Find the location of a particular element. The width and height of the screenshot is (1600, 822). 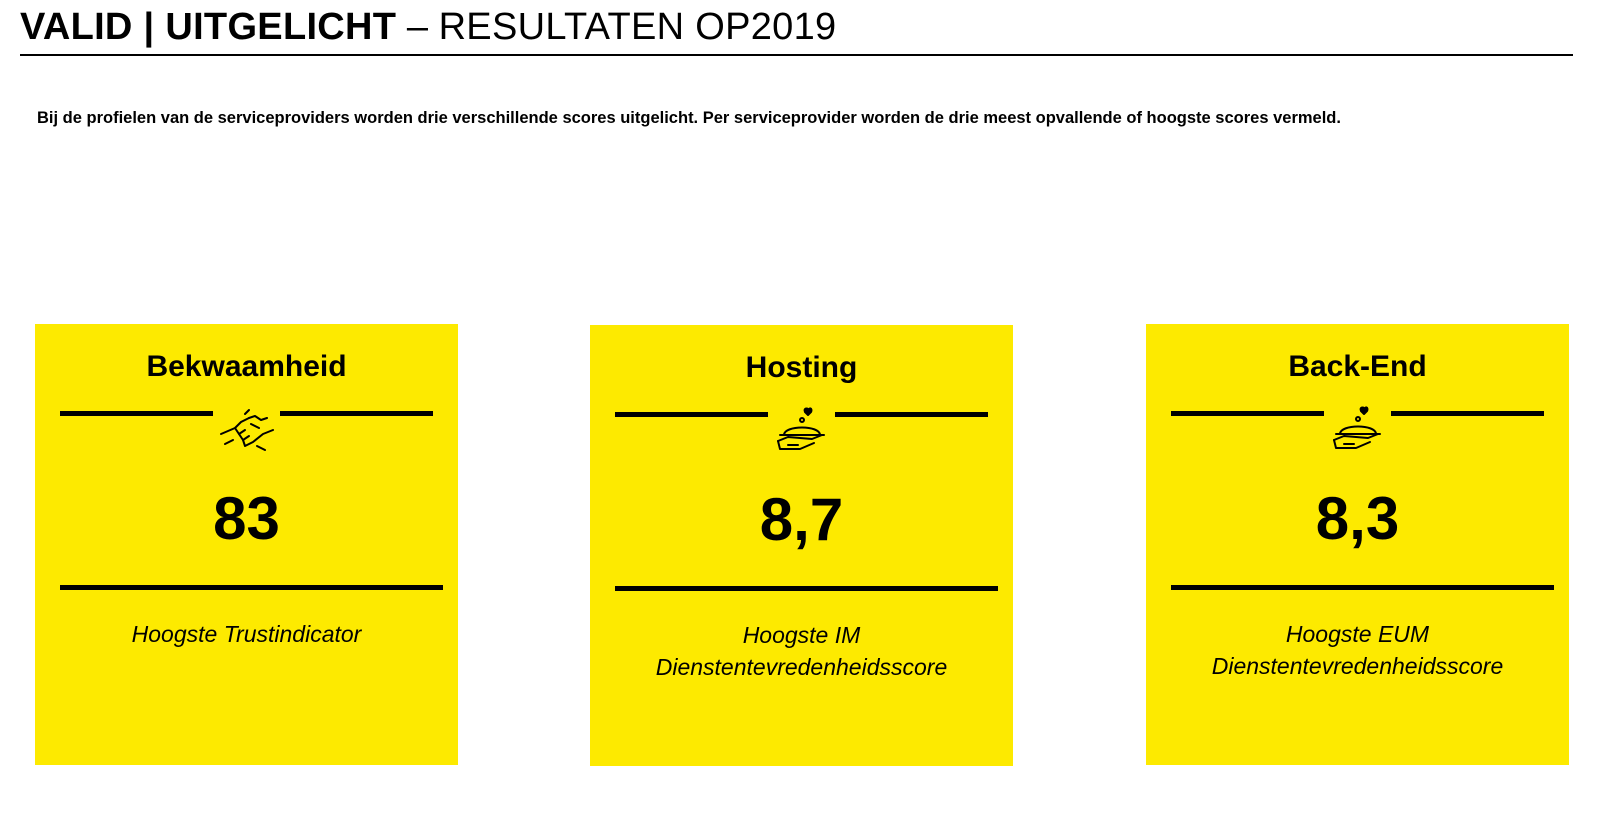

page-header: VALID | UITGELICHT – RESULTATEN OP2019 is located at coordinates (796, 31).